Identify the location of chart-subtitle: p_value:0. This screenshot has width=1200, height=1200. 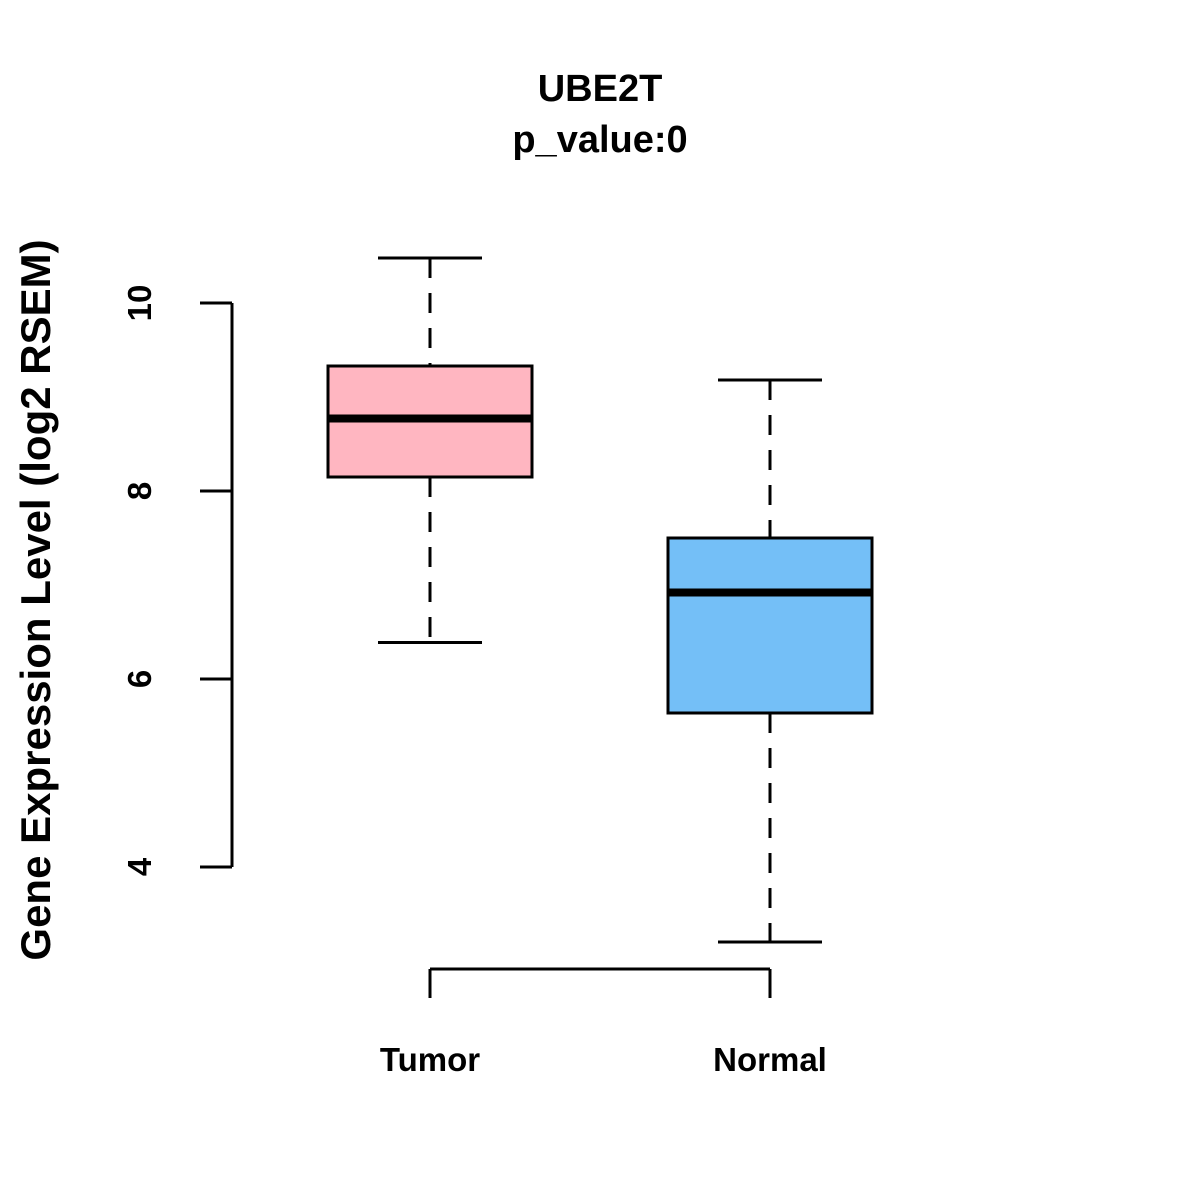
(600, 140).